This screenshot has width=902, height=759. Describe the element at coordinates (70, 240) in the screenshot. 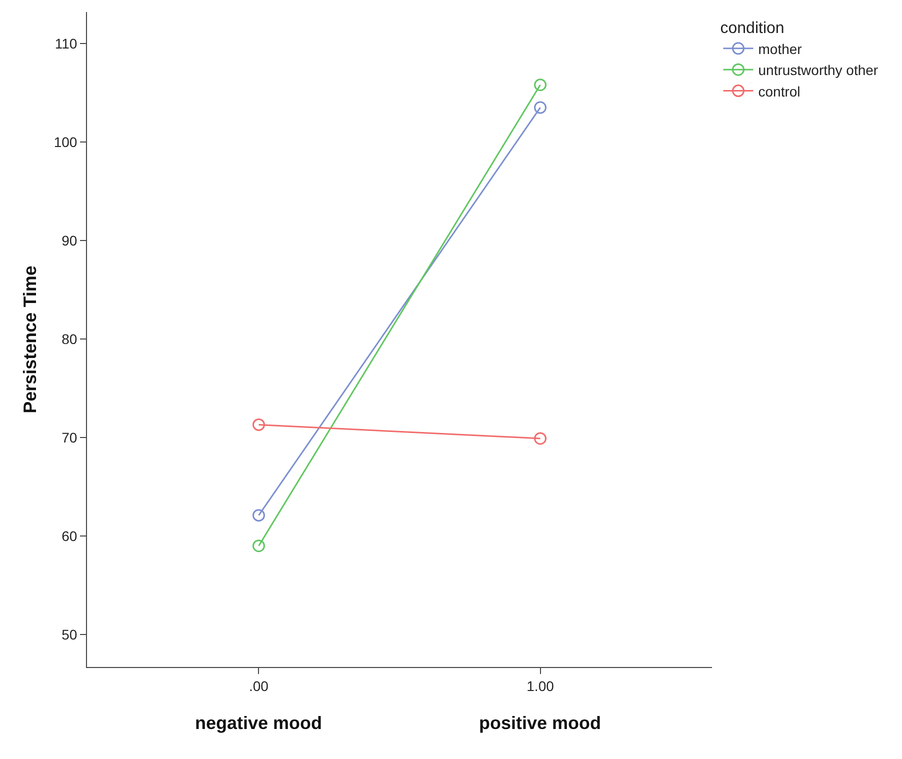

I see `y-tick-label: 90` at that location.